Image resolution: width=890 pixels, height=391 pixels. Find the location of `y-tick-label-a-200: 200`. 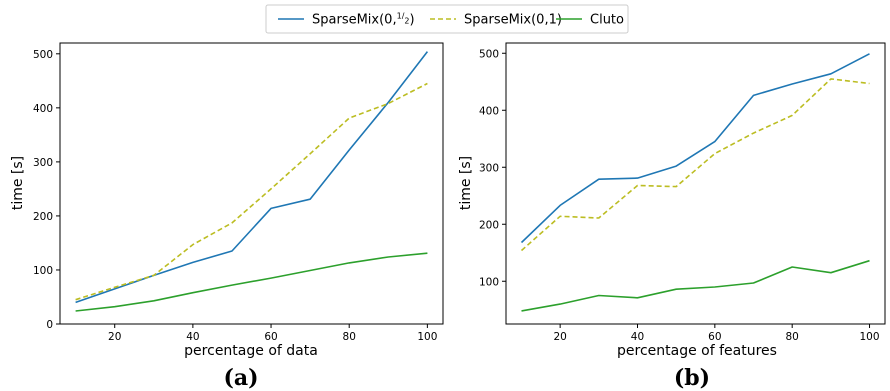

y-tick-label-a-200: 200 is located at coordinates (43, 217).